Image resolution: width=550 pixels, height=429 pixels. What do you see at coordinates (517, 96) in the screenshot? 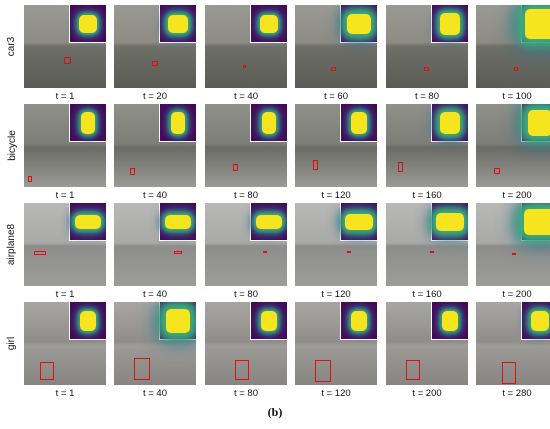
I see `frame-time-label: t = 100` at bounding box center [517, 96].